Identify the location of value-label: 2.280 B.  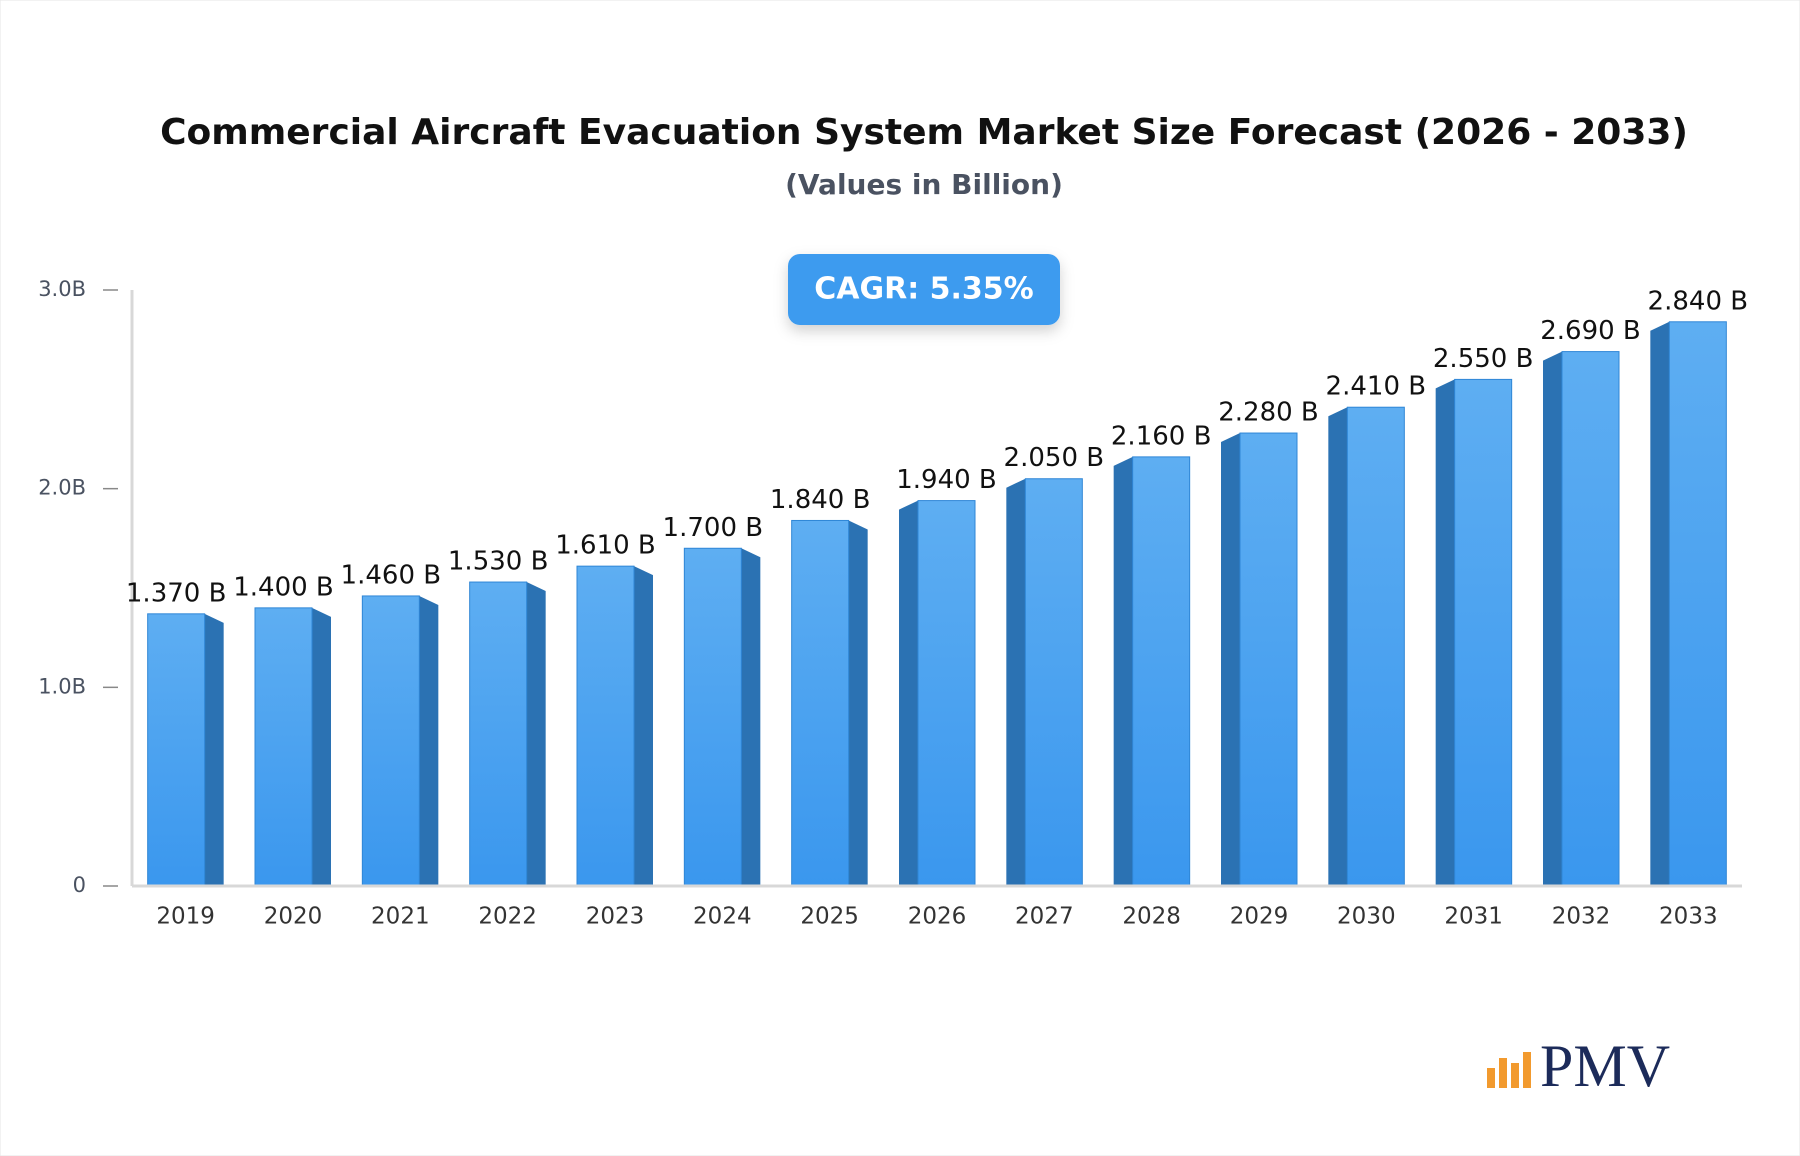
(1268, 413).